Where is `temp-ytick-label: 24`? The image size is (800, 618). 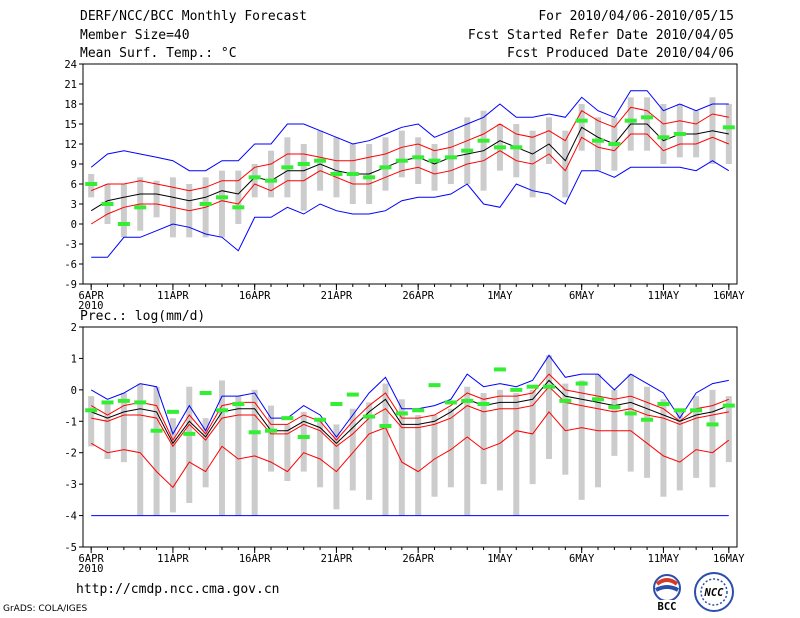 temp-ytick-label: 24 is located at coordinates (70, 65).